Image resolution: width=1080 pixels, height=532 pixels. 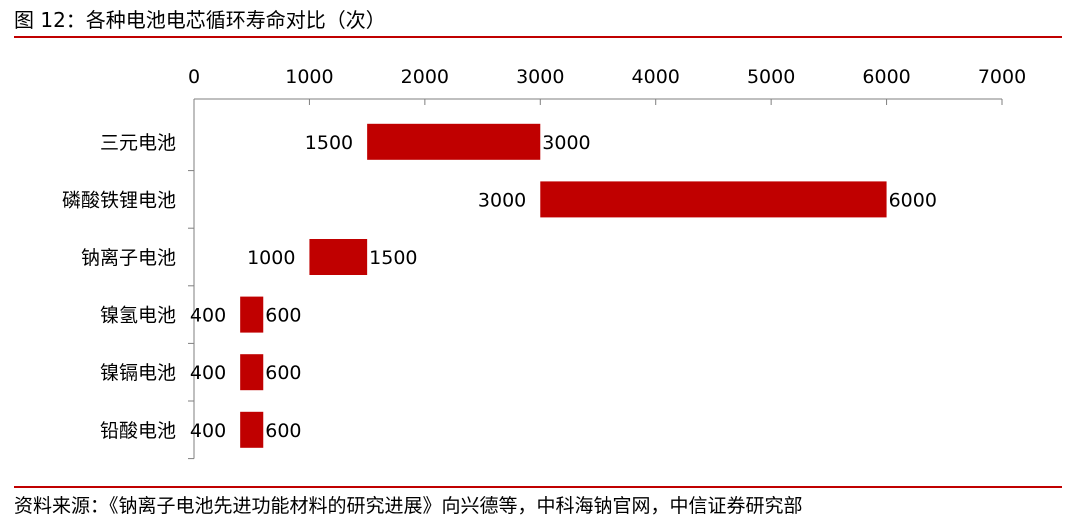 What do you see at coordinates (913, 200) in the screenshot?
I see `bar-end-label: 6000` at bounding box center [913, 200].